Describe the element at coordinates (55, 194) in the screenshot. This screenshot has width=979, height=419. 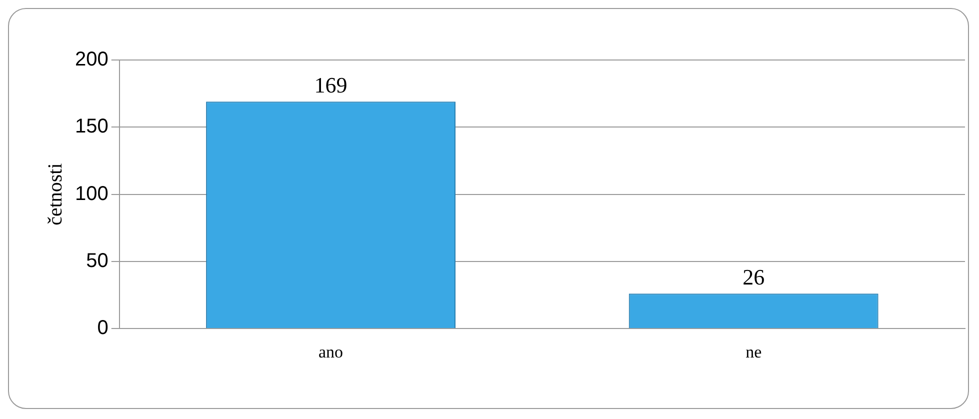
I see `y-axis-title: četnosti` at that location.